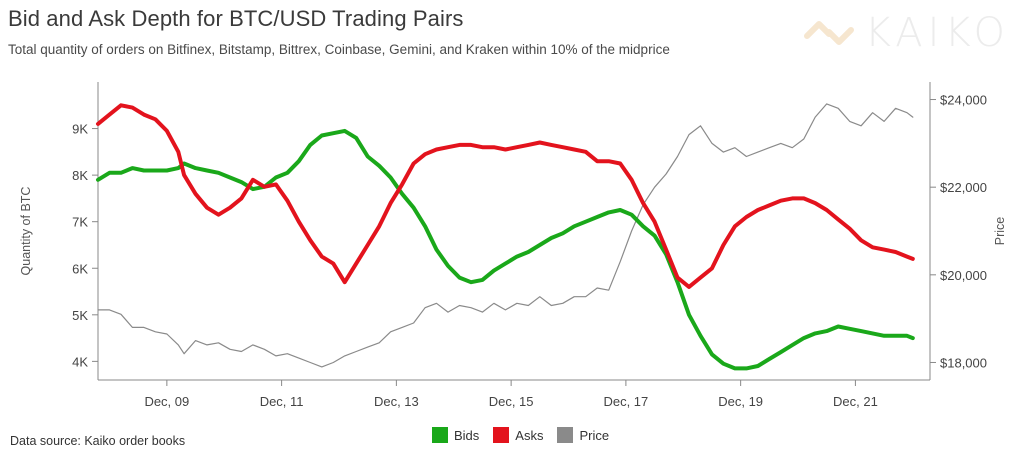 The image size is (1024, 467). I want to click on y-left-tick-label: 4K, so click(80, 361).